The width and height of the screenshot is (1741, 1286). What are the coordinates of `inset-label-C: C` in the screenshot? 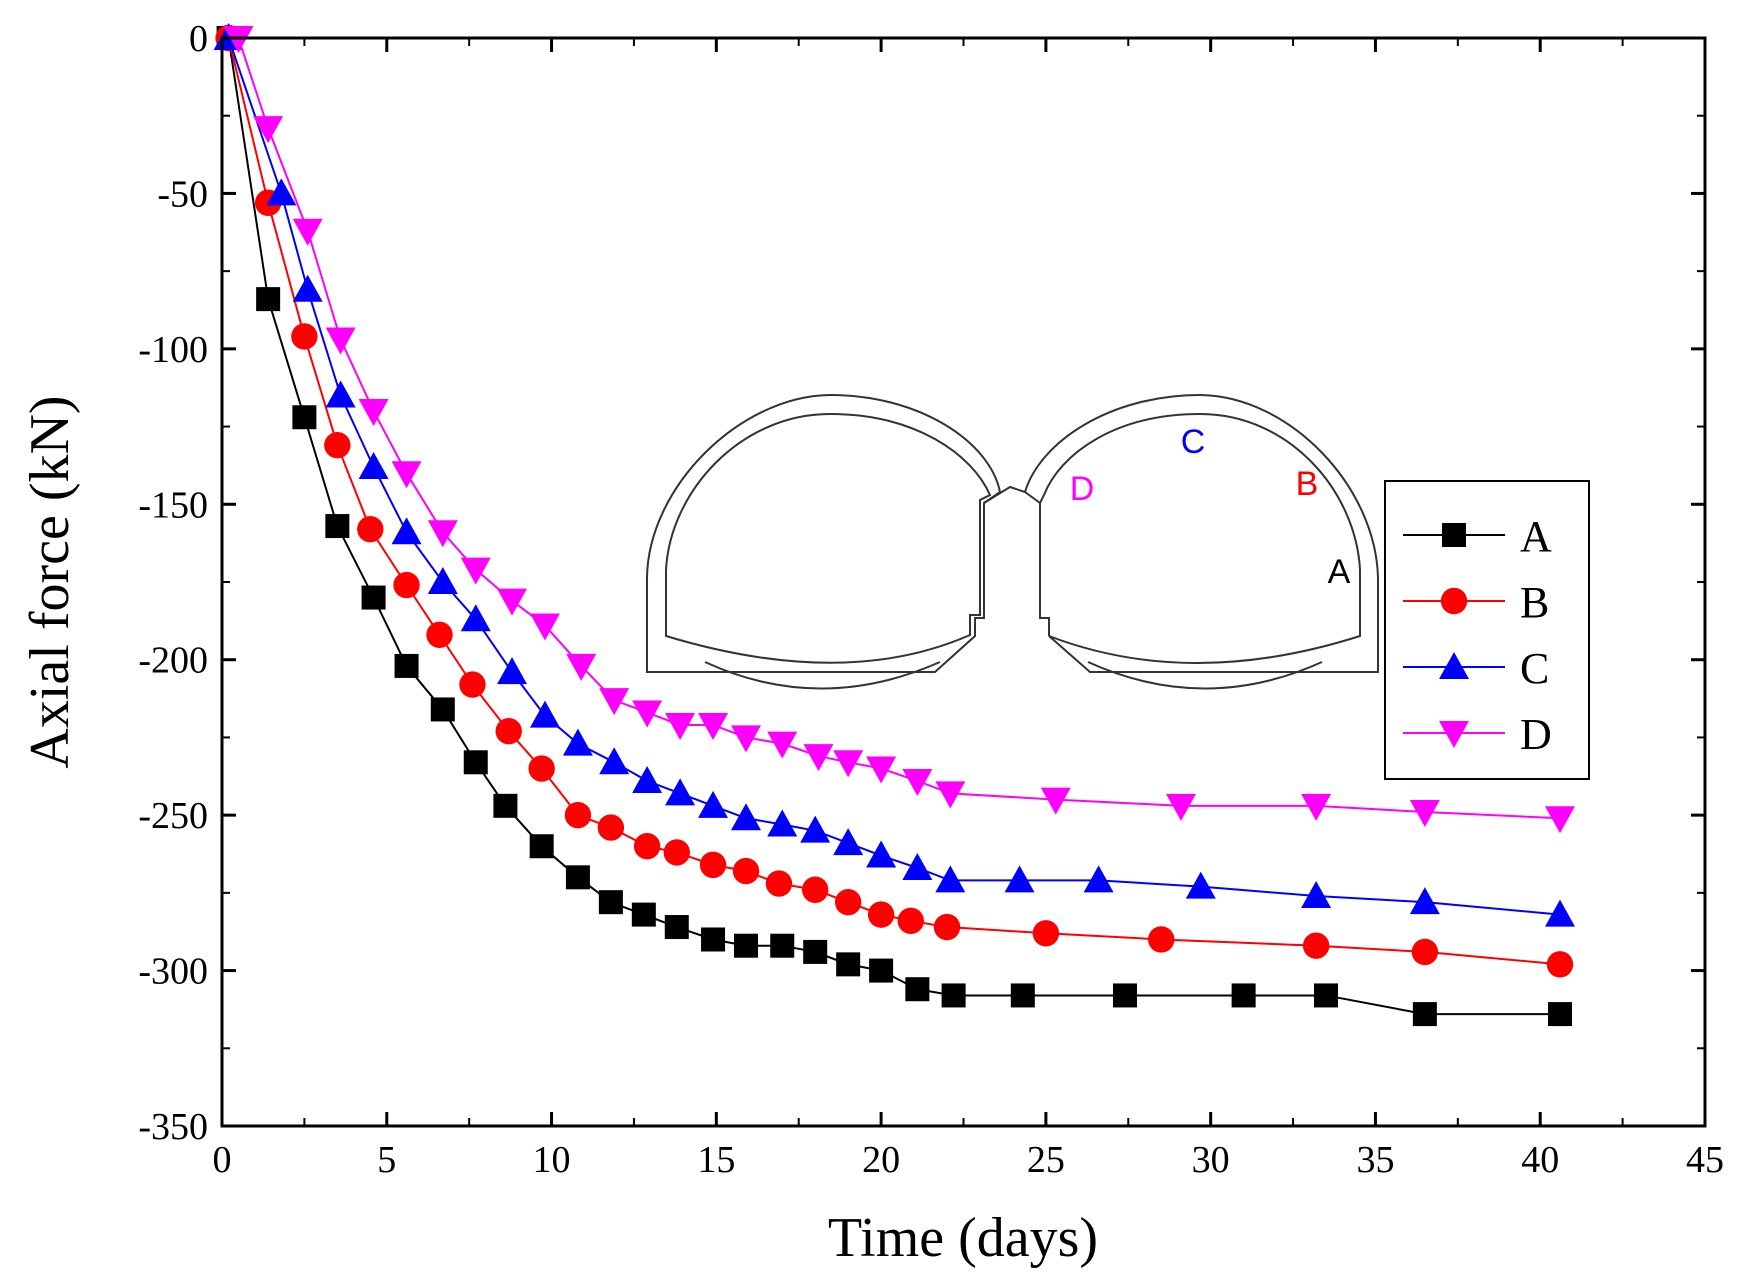 It's located at (1193, 442).